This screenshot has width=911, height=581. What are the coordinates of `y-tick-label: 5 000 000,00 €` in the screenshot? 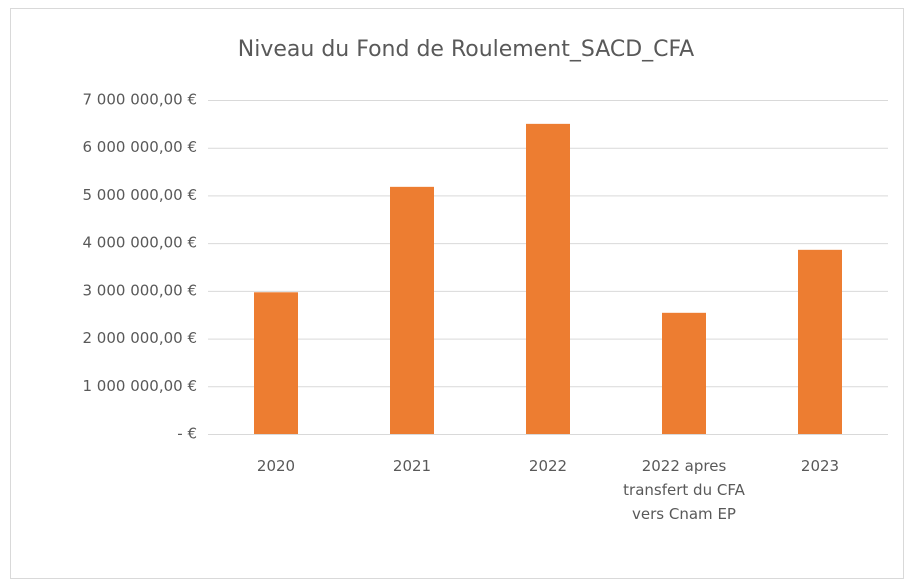 It's located at (139, 195).